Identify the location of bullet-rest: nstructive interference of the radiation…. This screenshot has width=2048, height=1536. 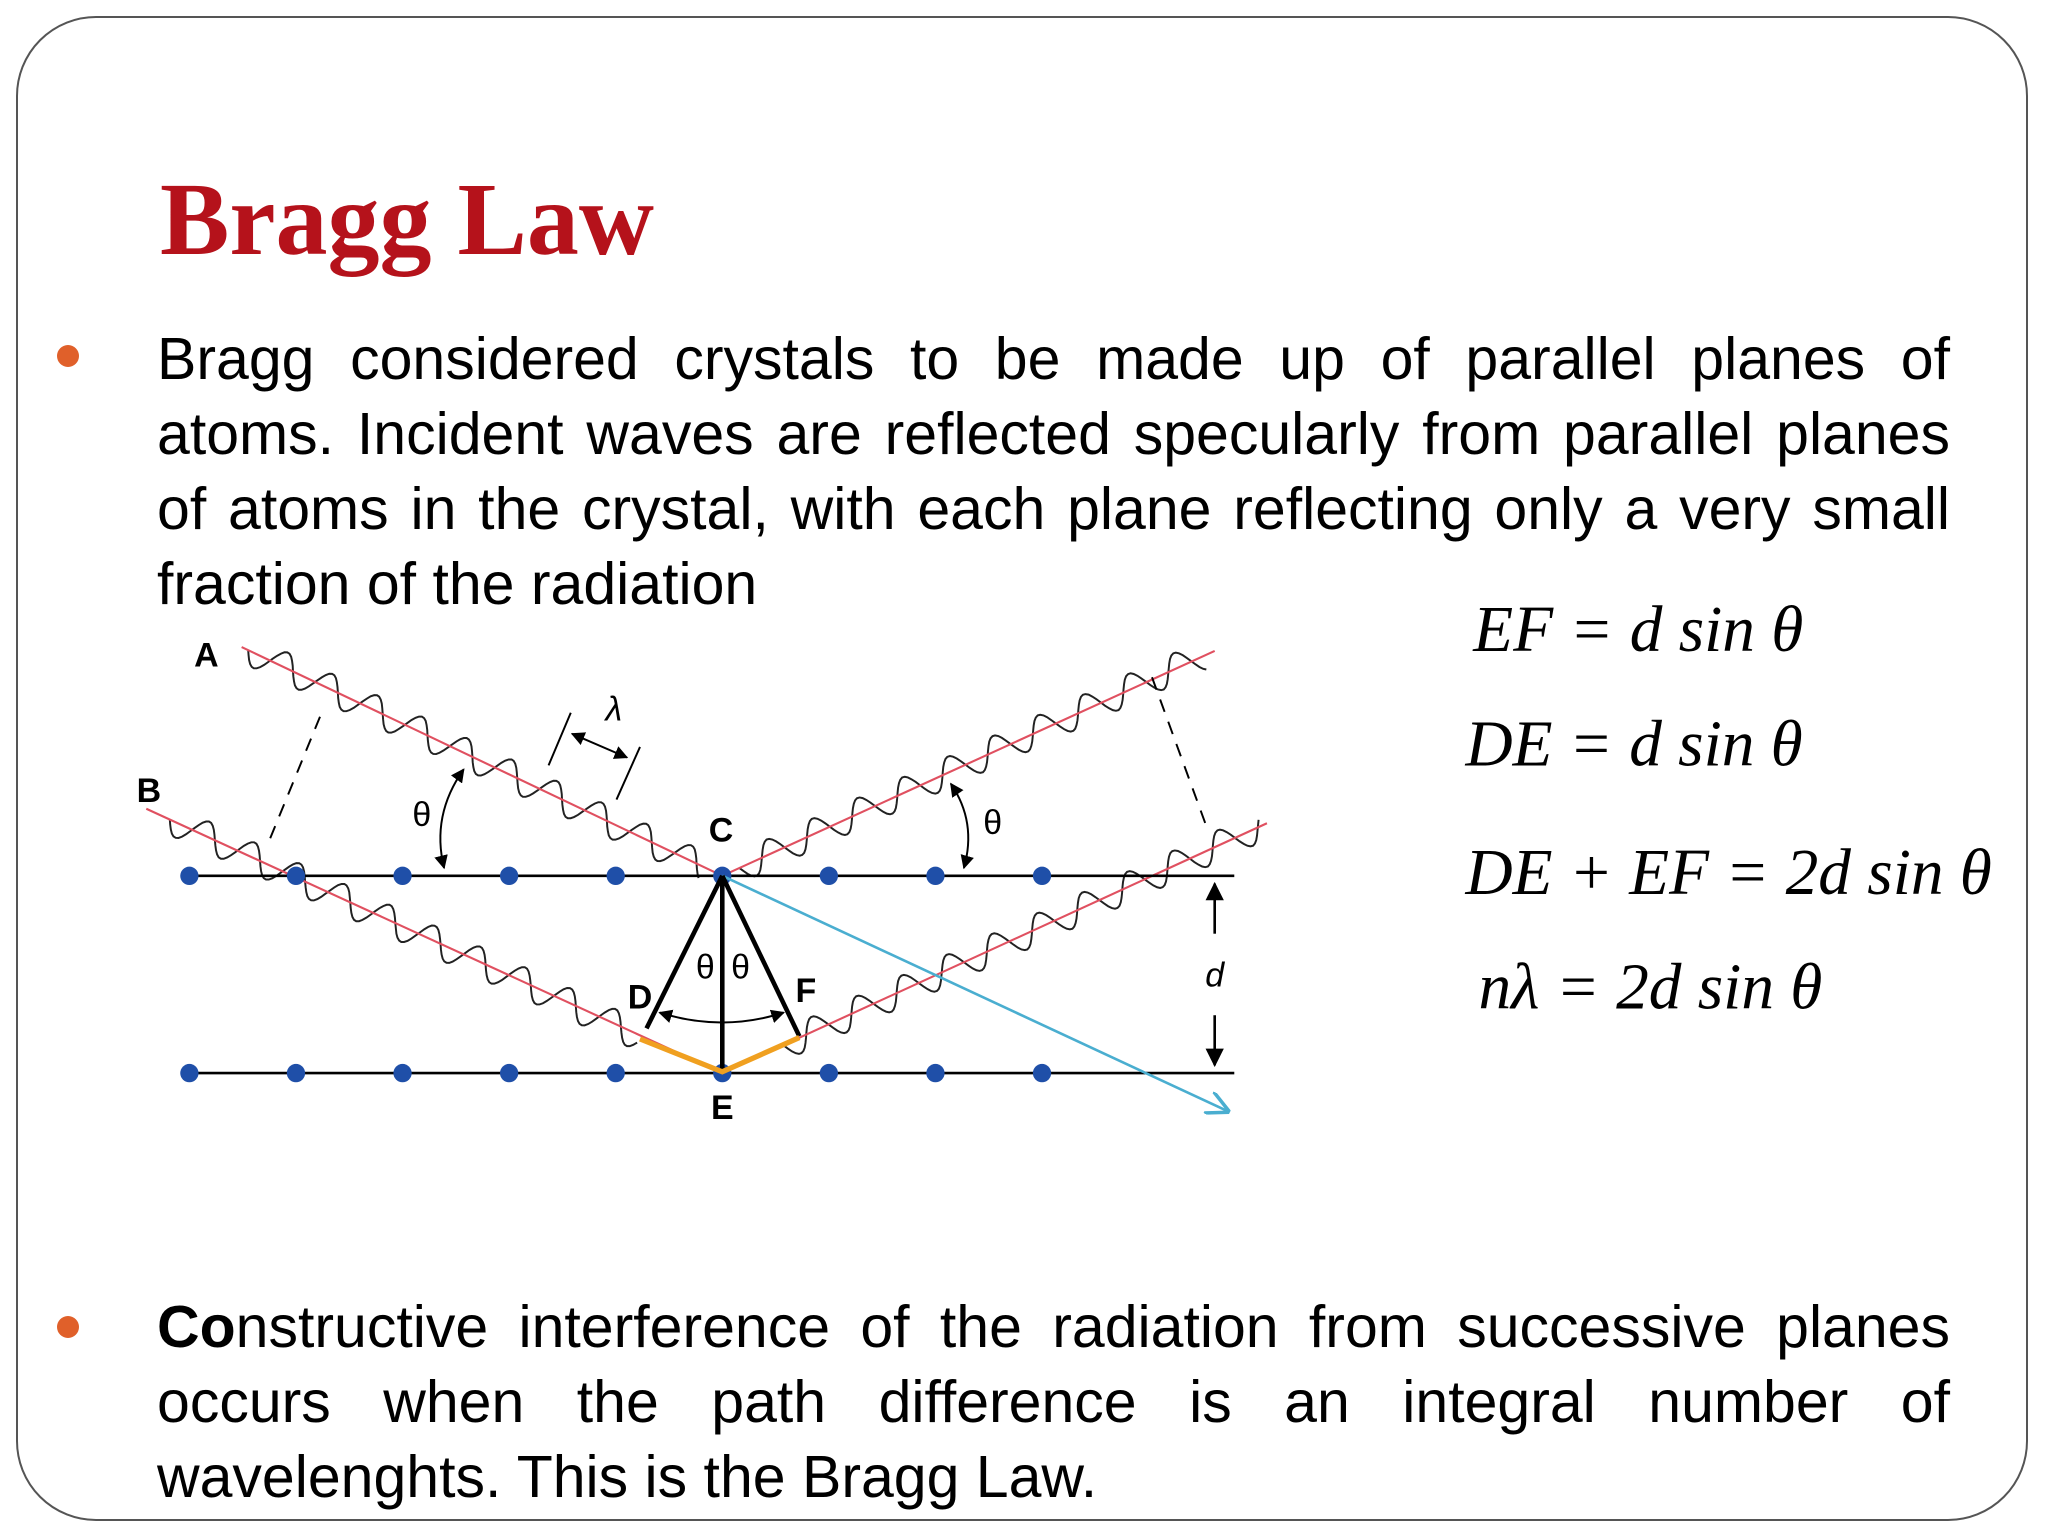
(1053, 1402).